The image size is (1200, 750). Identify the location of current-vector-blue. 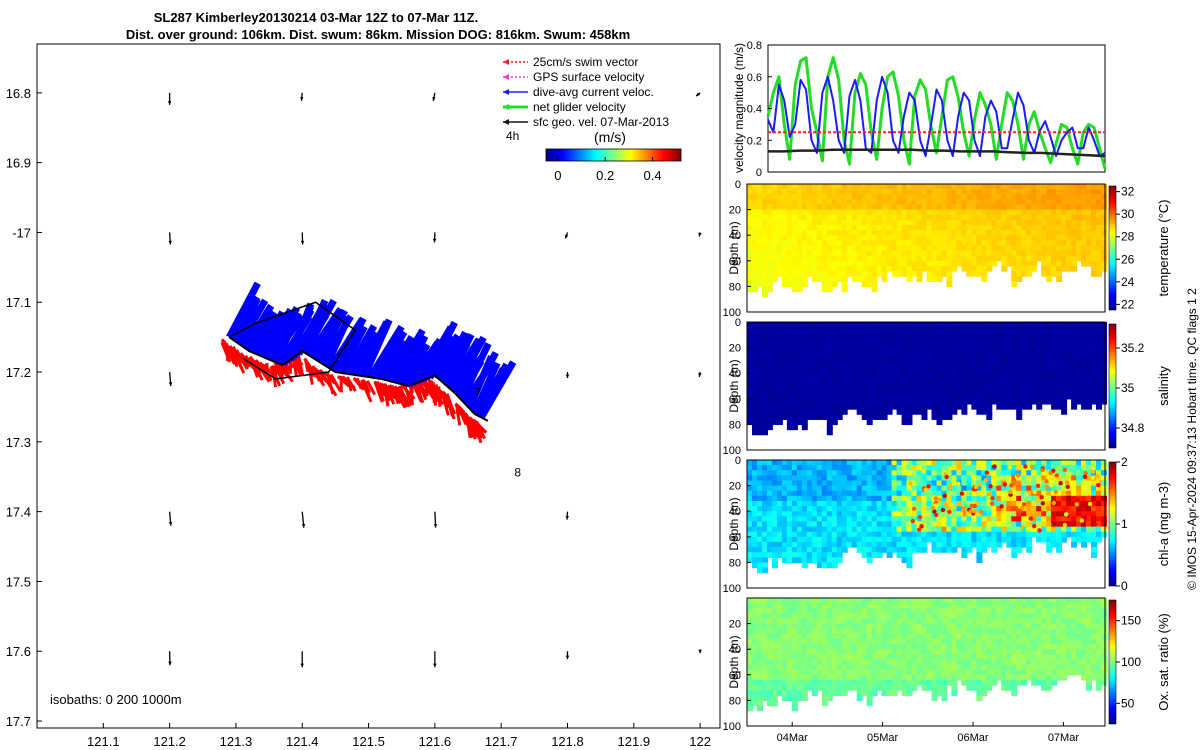
(258, 326).